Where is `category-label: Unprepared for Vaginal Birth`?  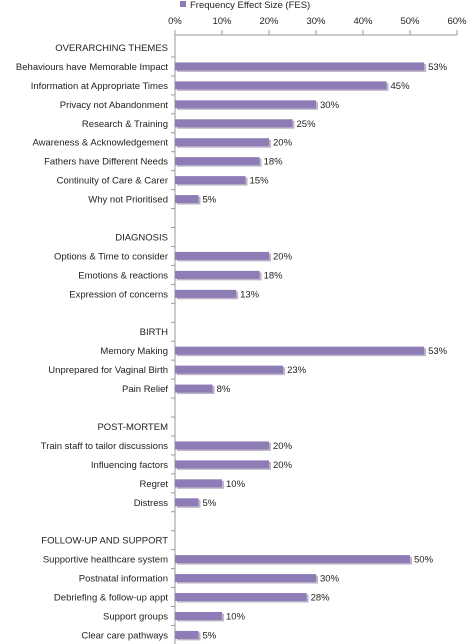
category-label: Unprepared for Vaginal Birth is located at coordinates (108, 370).